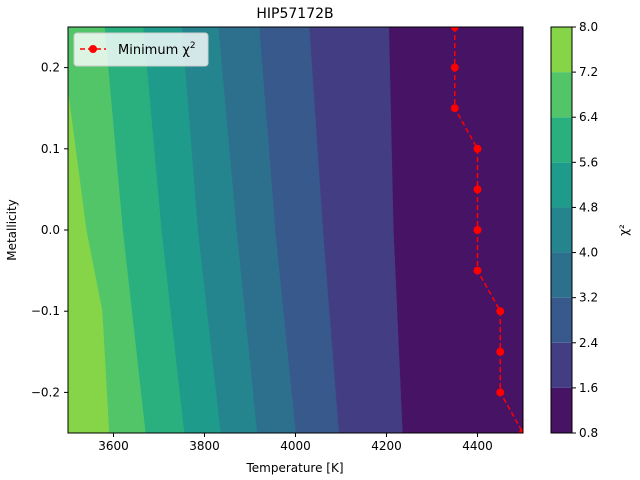  Describe the element at coordinates (386, 446) in the screenshot. I see `x-tick-label: 4200` at that location.